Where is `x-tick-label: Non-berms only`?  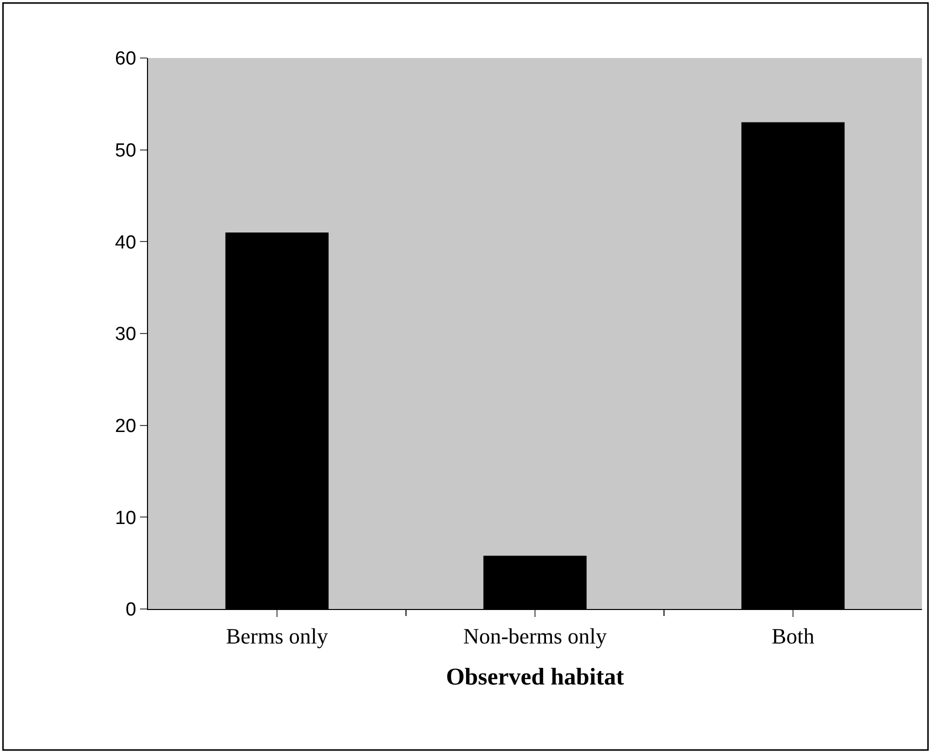
x-tick-label: Non-berms only is located at coordinates (535, 635).